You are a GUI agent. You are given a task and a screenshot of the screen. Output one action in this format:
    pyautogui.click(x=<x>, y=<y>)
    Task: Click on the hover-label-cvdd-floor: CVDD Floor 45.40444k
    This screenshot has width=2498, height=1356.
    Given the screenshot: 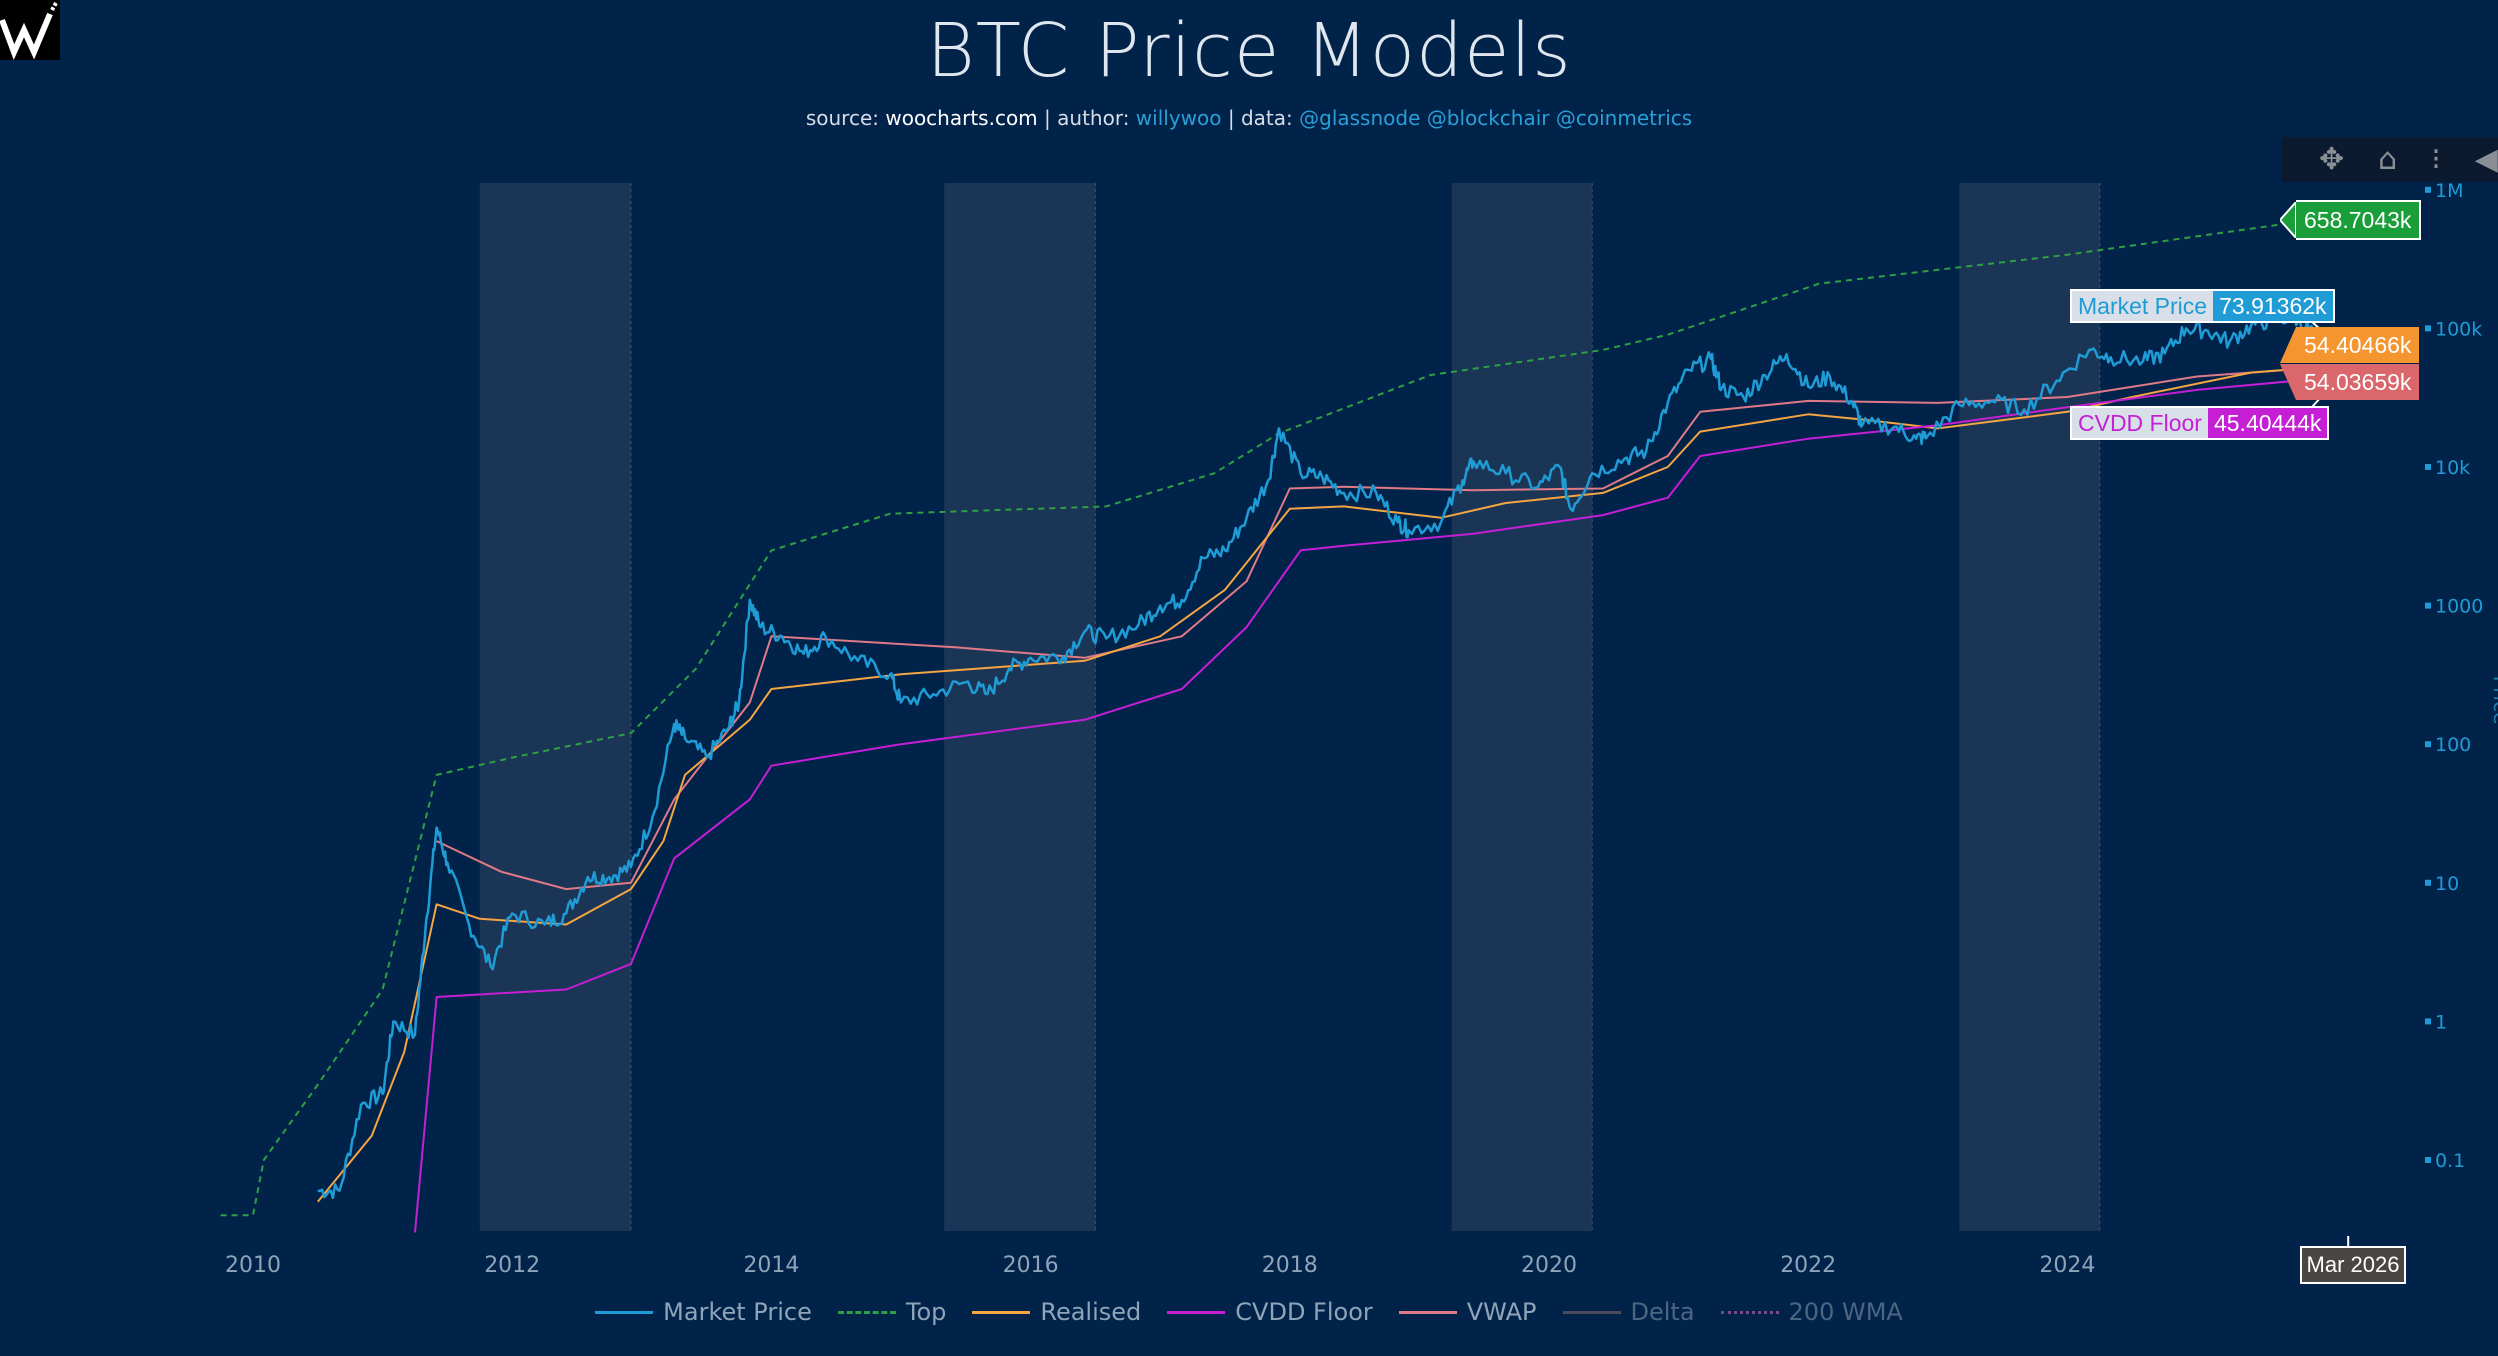 What is the action you would take?
    pyautogui.click(x=2200, y=423)
    